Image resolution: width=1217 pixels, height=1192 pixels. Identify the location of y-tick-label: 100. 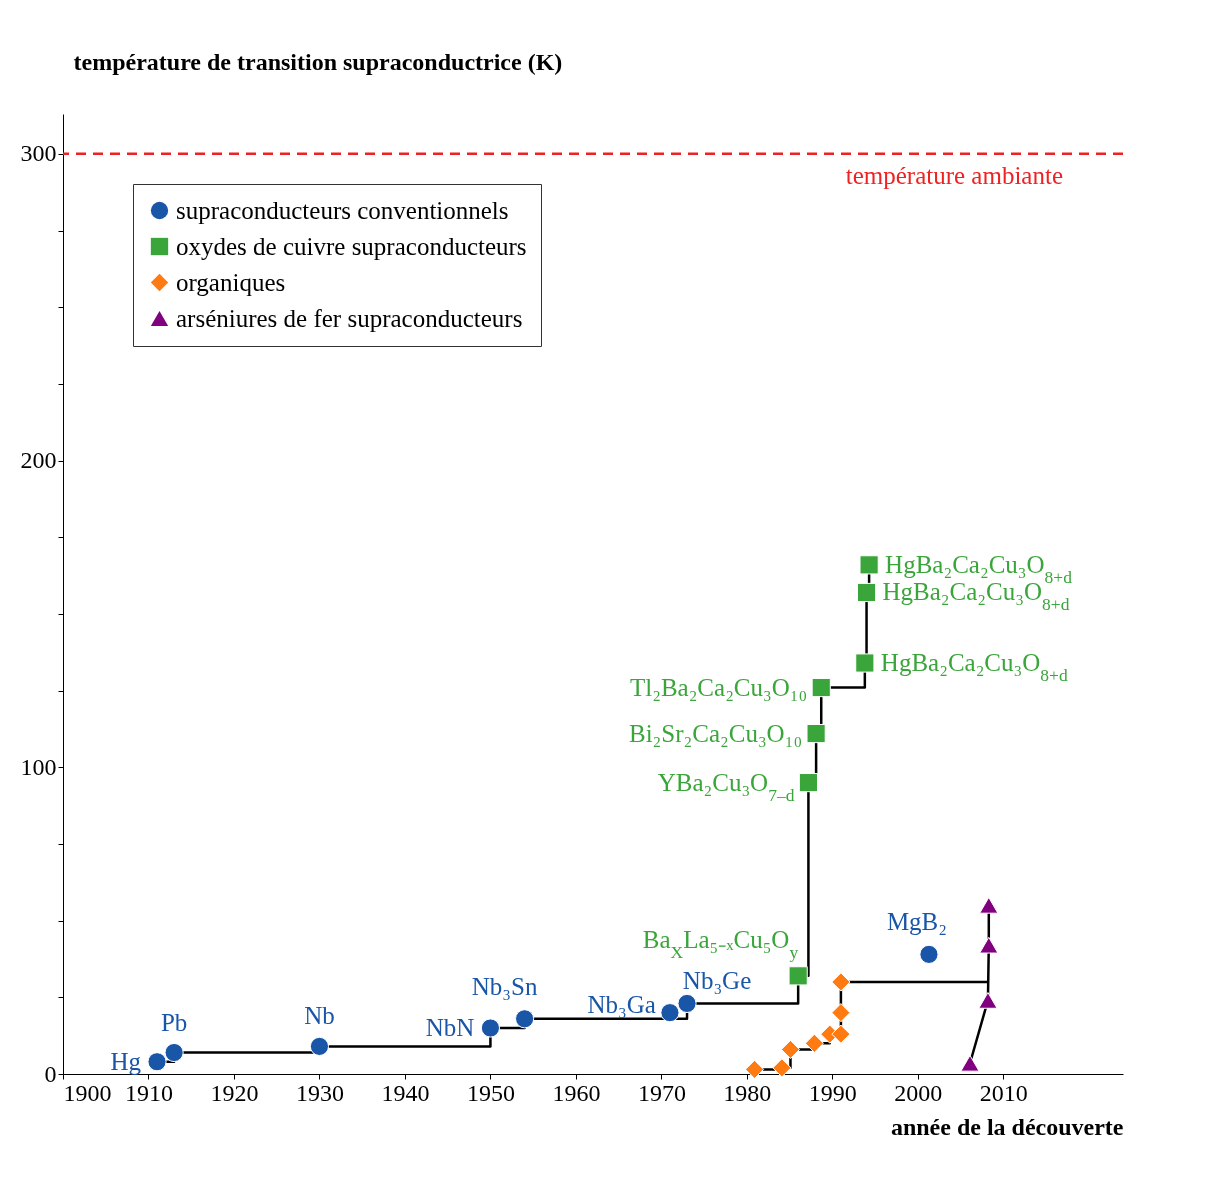
(38, 766).